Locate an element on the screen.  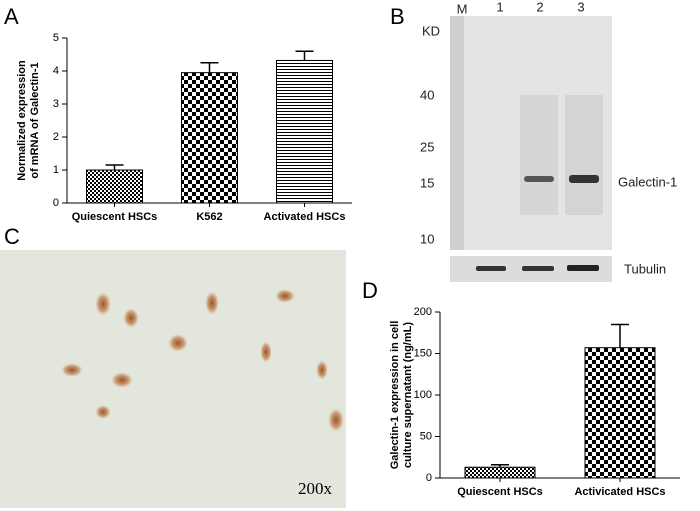
y-axis-label: of mRNA of Galectin-1 is located at coordinates (35, 120).